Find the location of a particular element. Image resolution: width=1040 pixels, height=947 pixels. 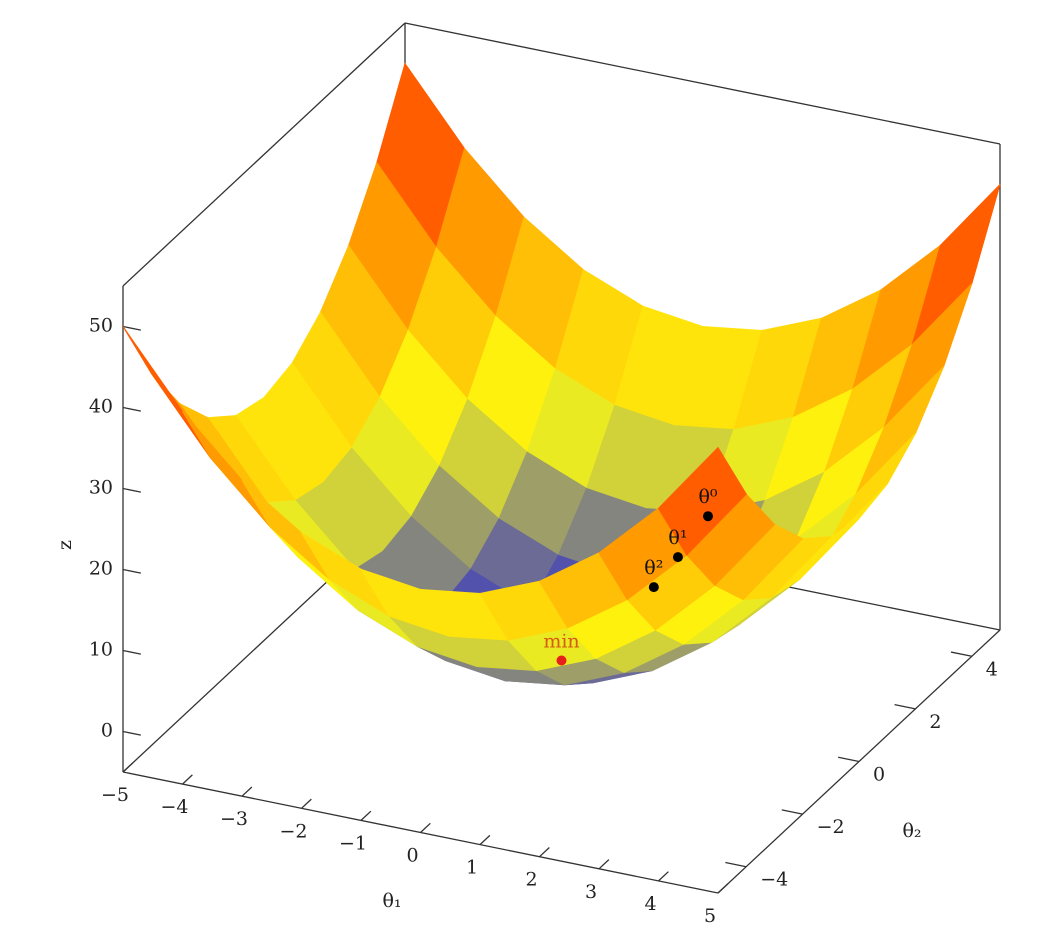

z-tick-label: 40 is located at coordinates (101, 407).